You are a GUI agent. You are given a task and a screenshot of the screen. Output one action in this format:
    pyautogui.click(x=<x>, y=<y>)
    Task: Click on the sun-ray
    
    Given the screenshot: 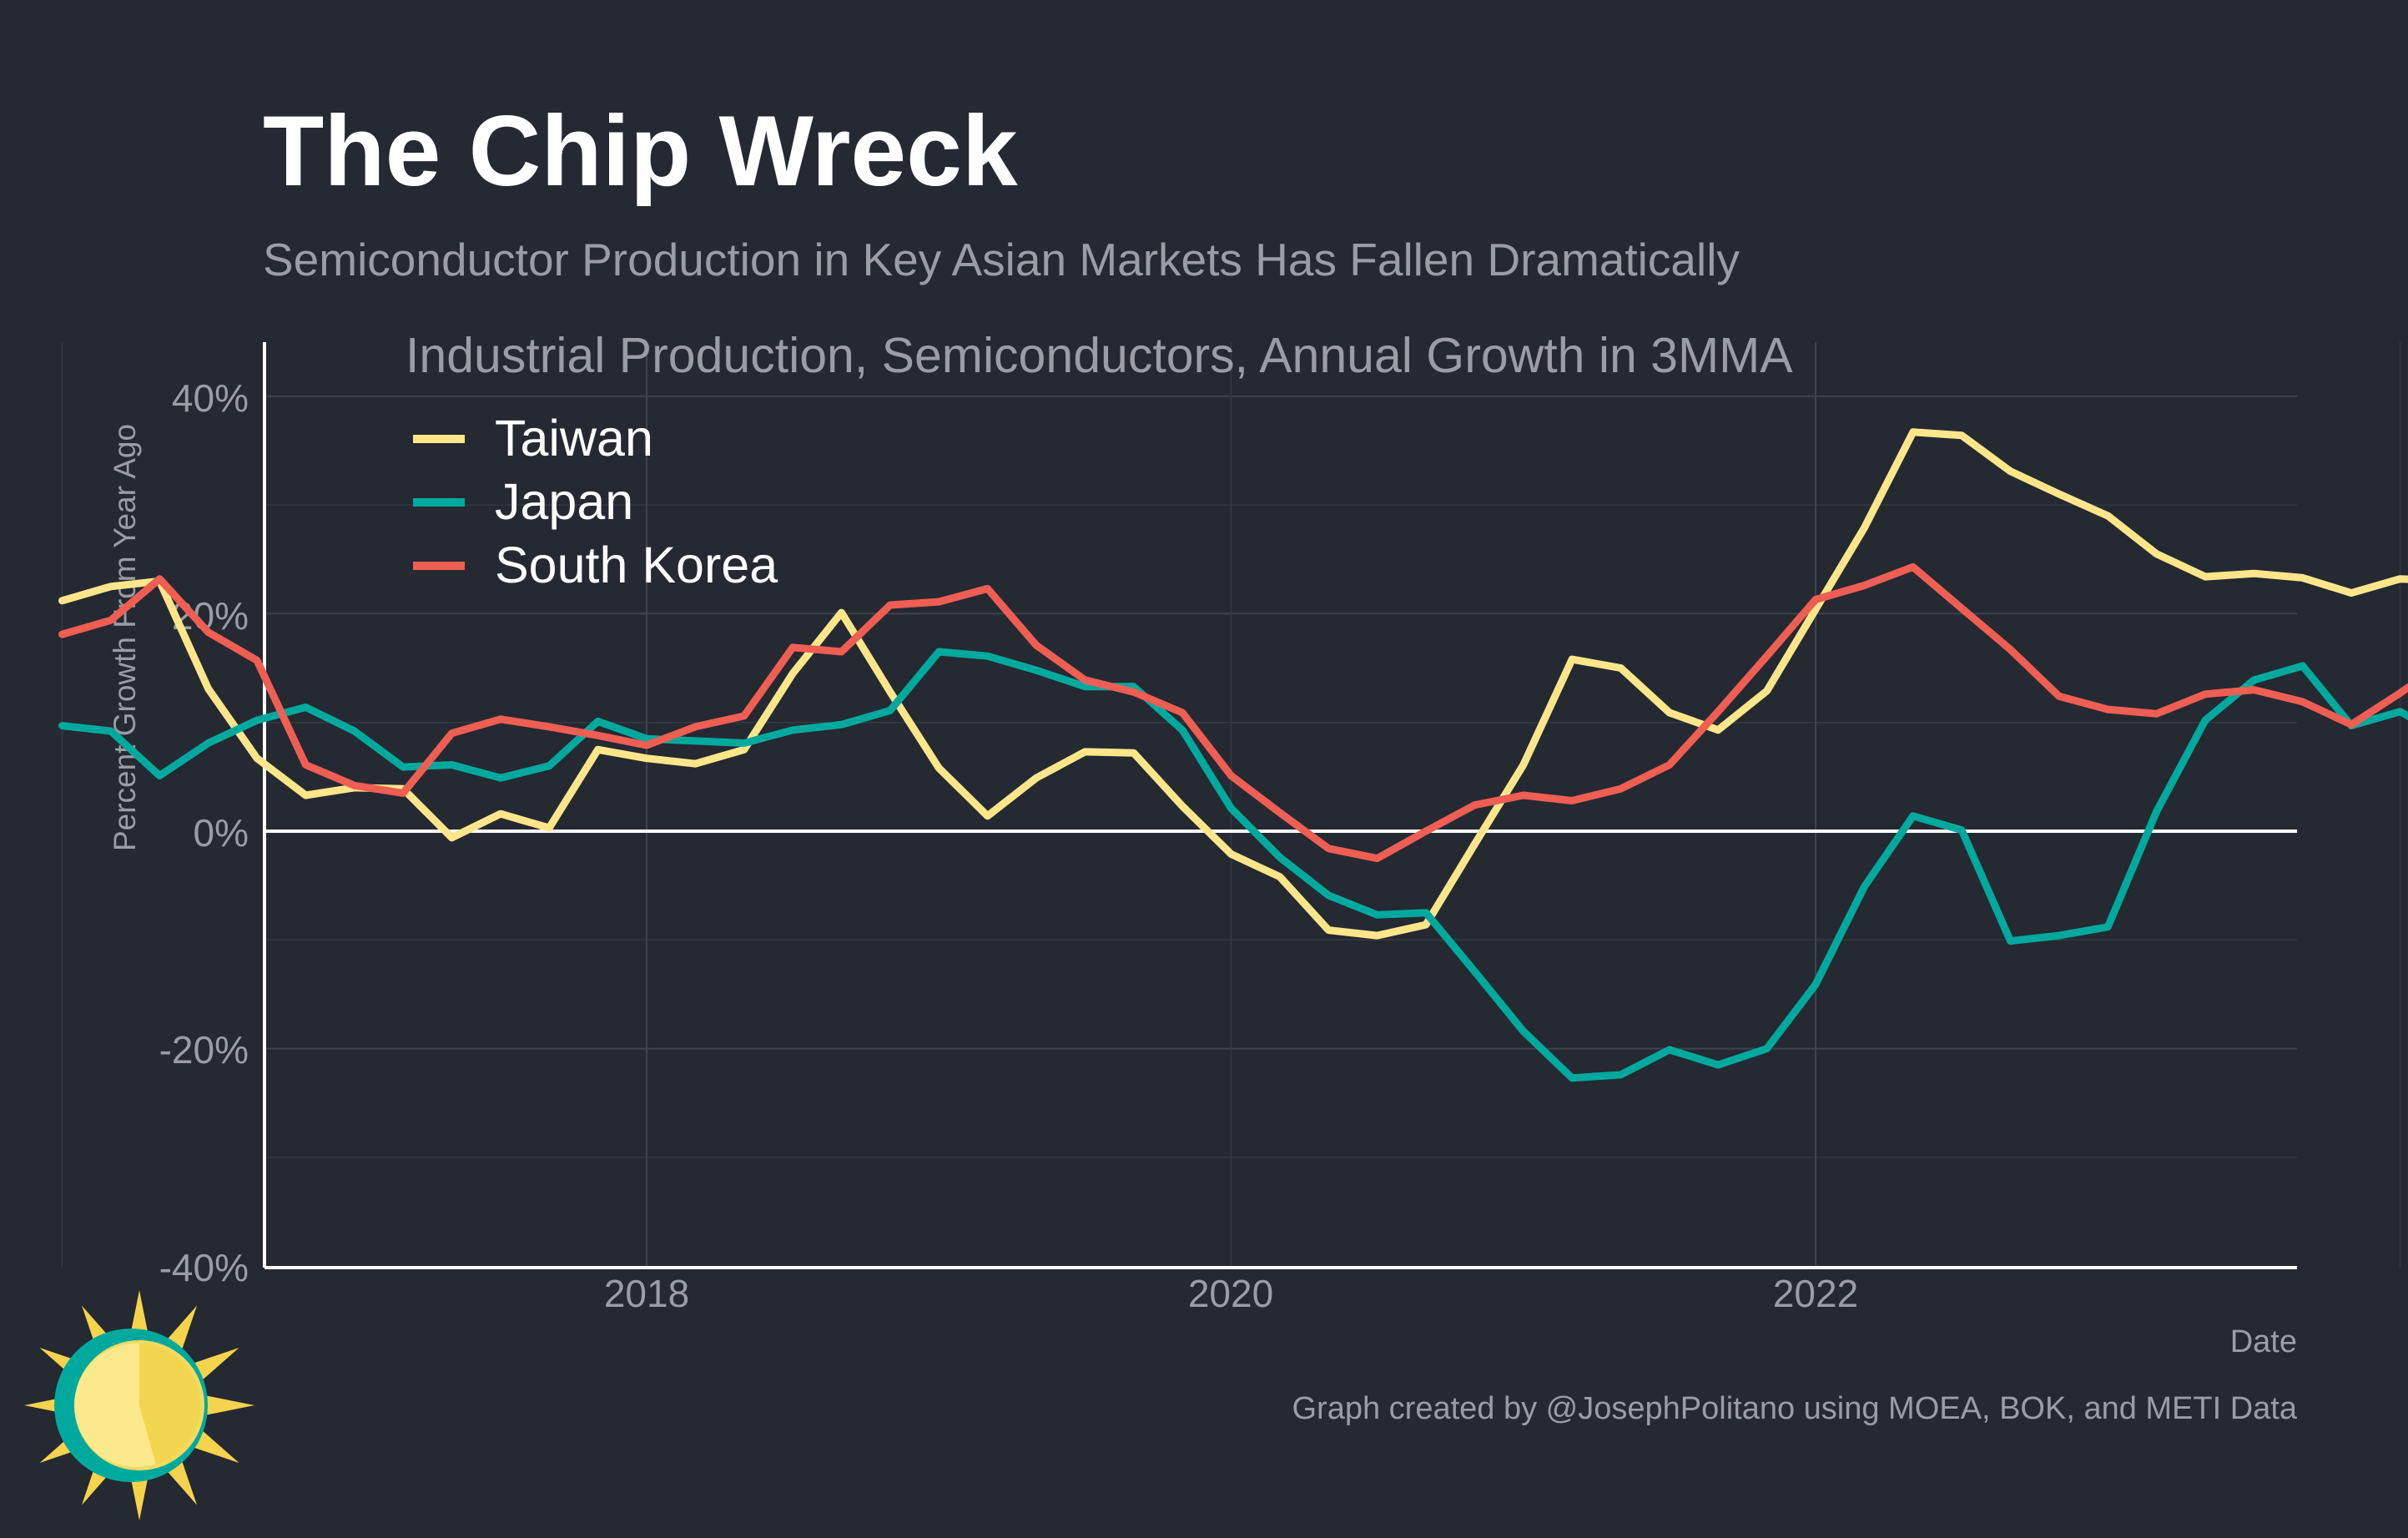 What is the action you would take?
    pyautogui.click(x=225, y=1405)
    